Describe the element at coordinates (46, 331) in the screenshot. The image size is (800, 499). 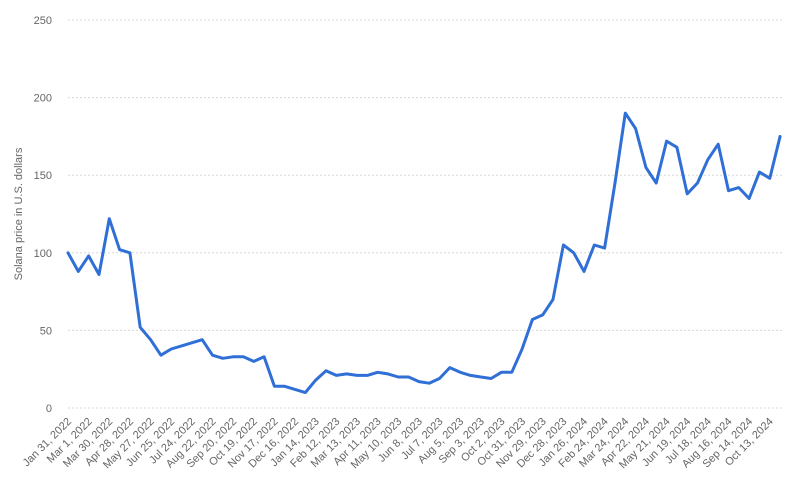
I see `y-tick-label: 50` at that location.